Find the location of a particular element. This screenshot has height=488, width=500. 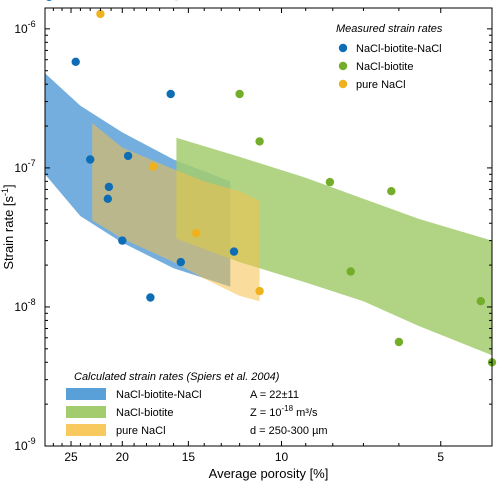

y-tick-label: 10⁻⁶ is located at coordinates (24, 27).